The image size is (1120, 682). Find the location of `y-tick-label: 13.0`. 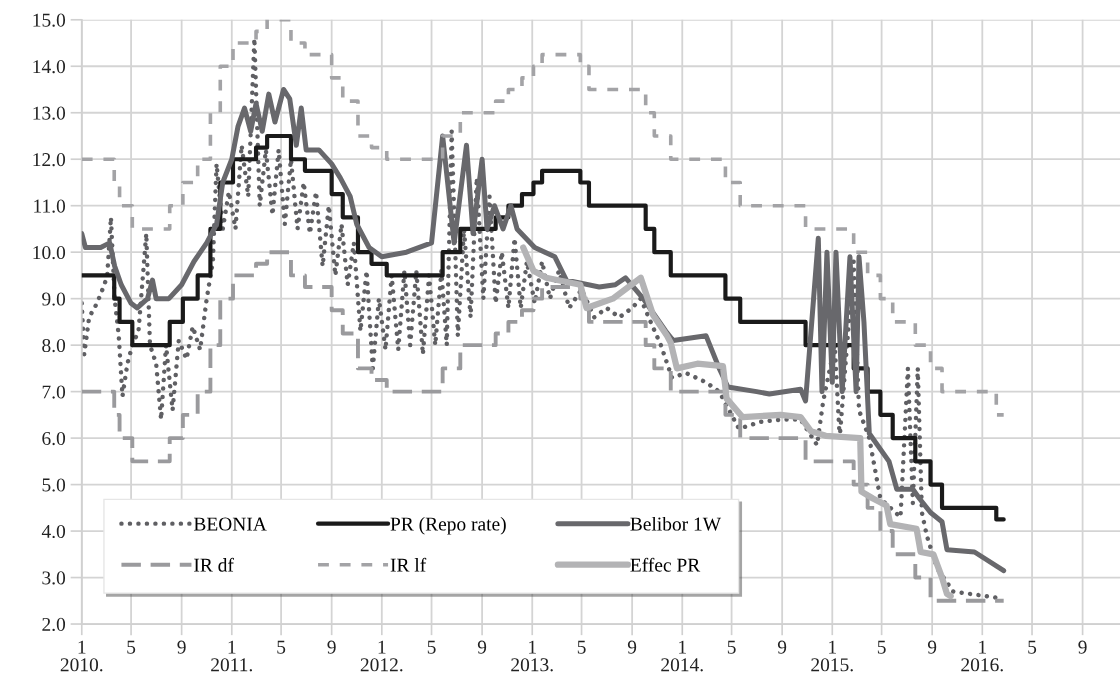

y-tick-label: 13.0 is located at coordinates (49, 113).